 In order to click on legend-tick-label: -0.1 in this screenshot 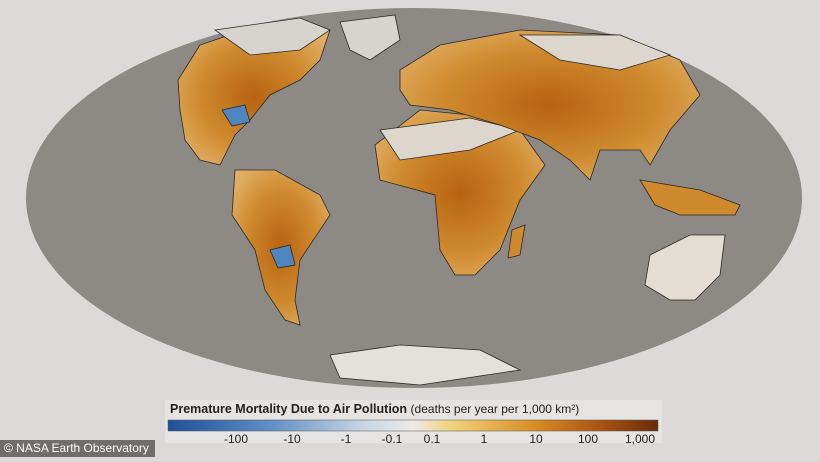, I will do `click(392, 439)`.